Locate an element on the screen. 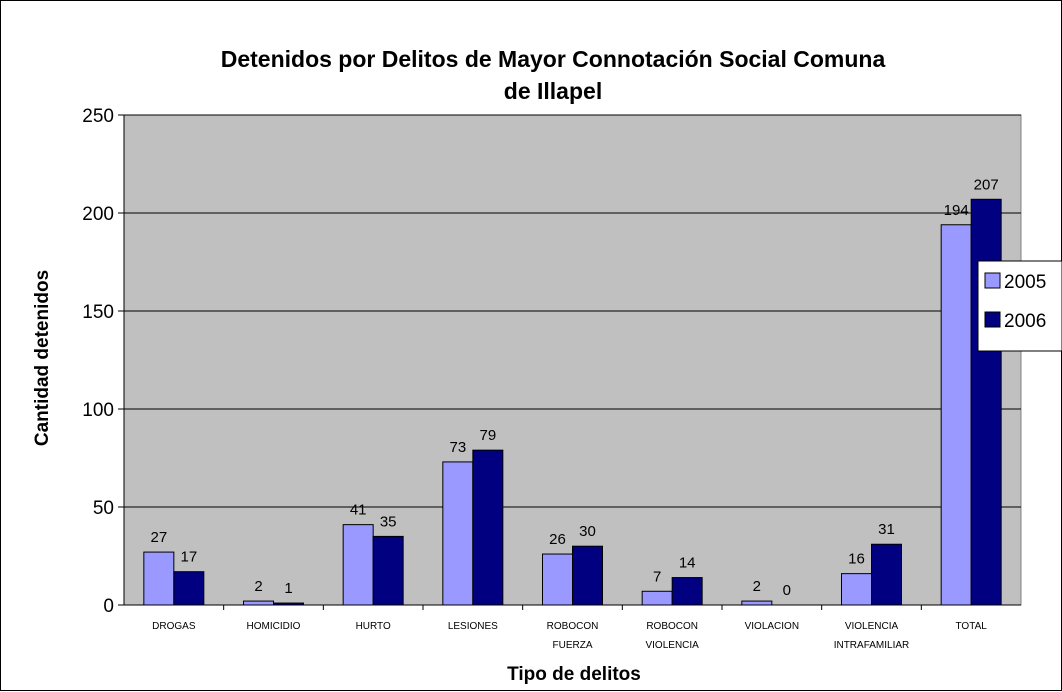 Image resolution: width=1062 pixels, height=692 pixels. data-label-2006: 0 is located at coordinates (787, 590).